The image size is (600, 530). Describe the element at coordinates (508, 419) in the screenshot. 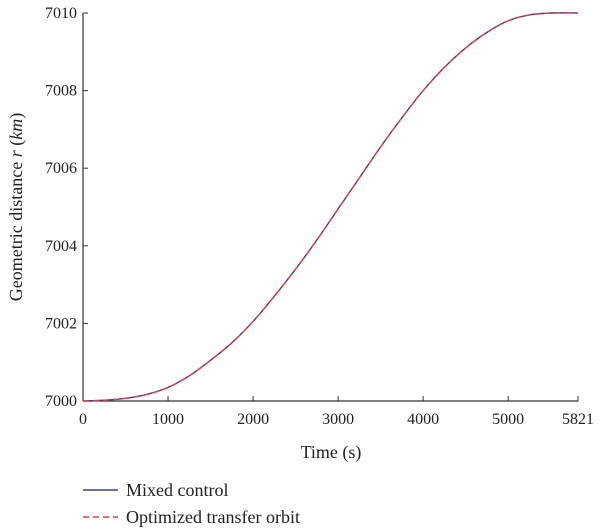

I see `x-tick-label: 5000` at that location.